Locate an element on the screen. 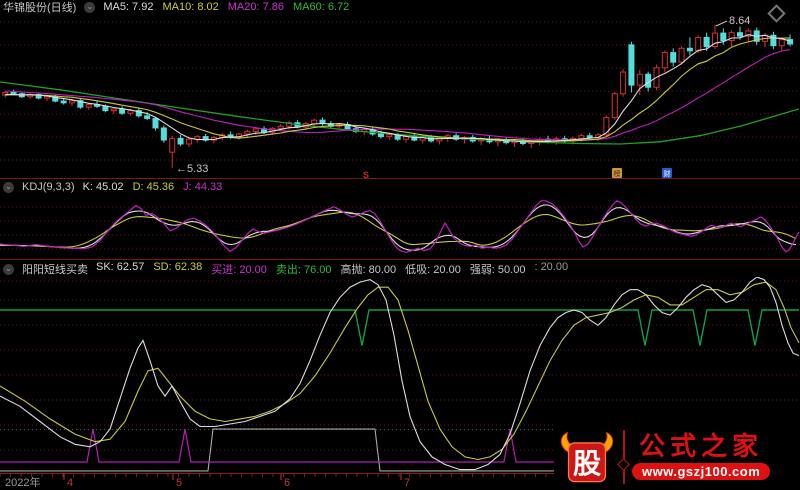 The height and width of the screenshot is (490, 800). bull-stock-logo-icon: 股 is located at coordinates (587, 456).